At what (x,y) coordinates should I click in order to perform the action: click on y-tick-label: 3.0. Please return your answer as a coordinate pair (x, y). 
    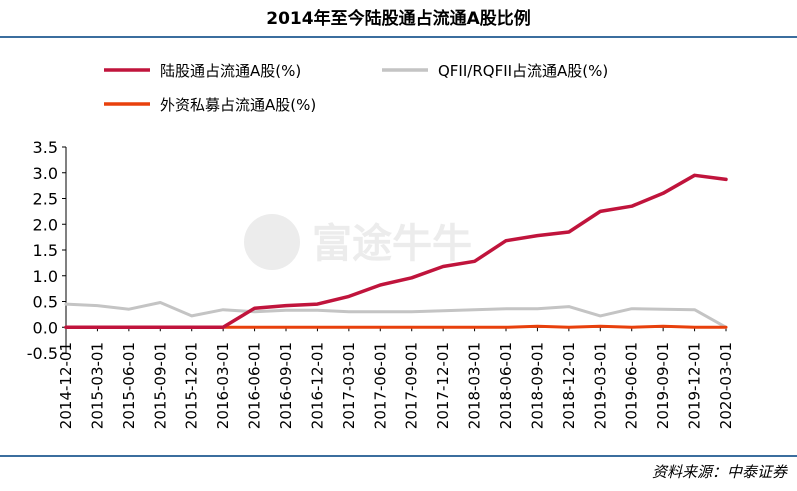
    Looking at the image, I should click on (45, 173).